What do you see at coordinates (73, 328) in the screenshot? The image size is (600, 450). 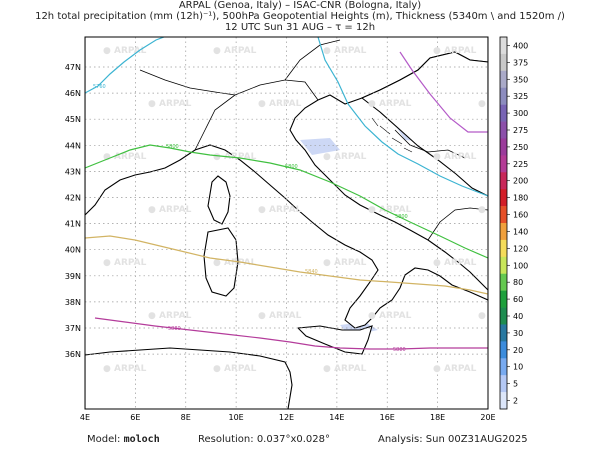 I see `lat-label: 37N` at bounding box center [73, 328].